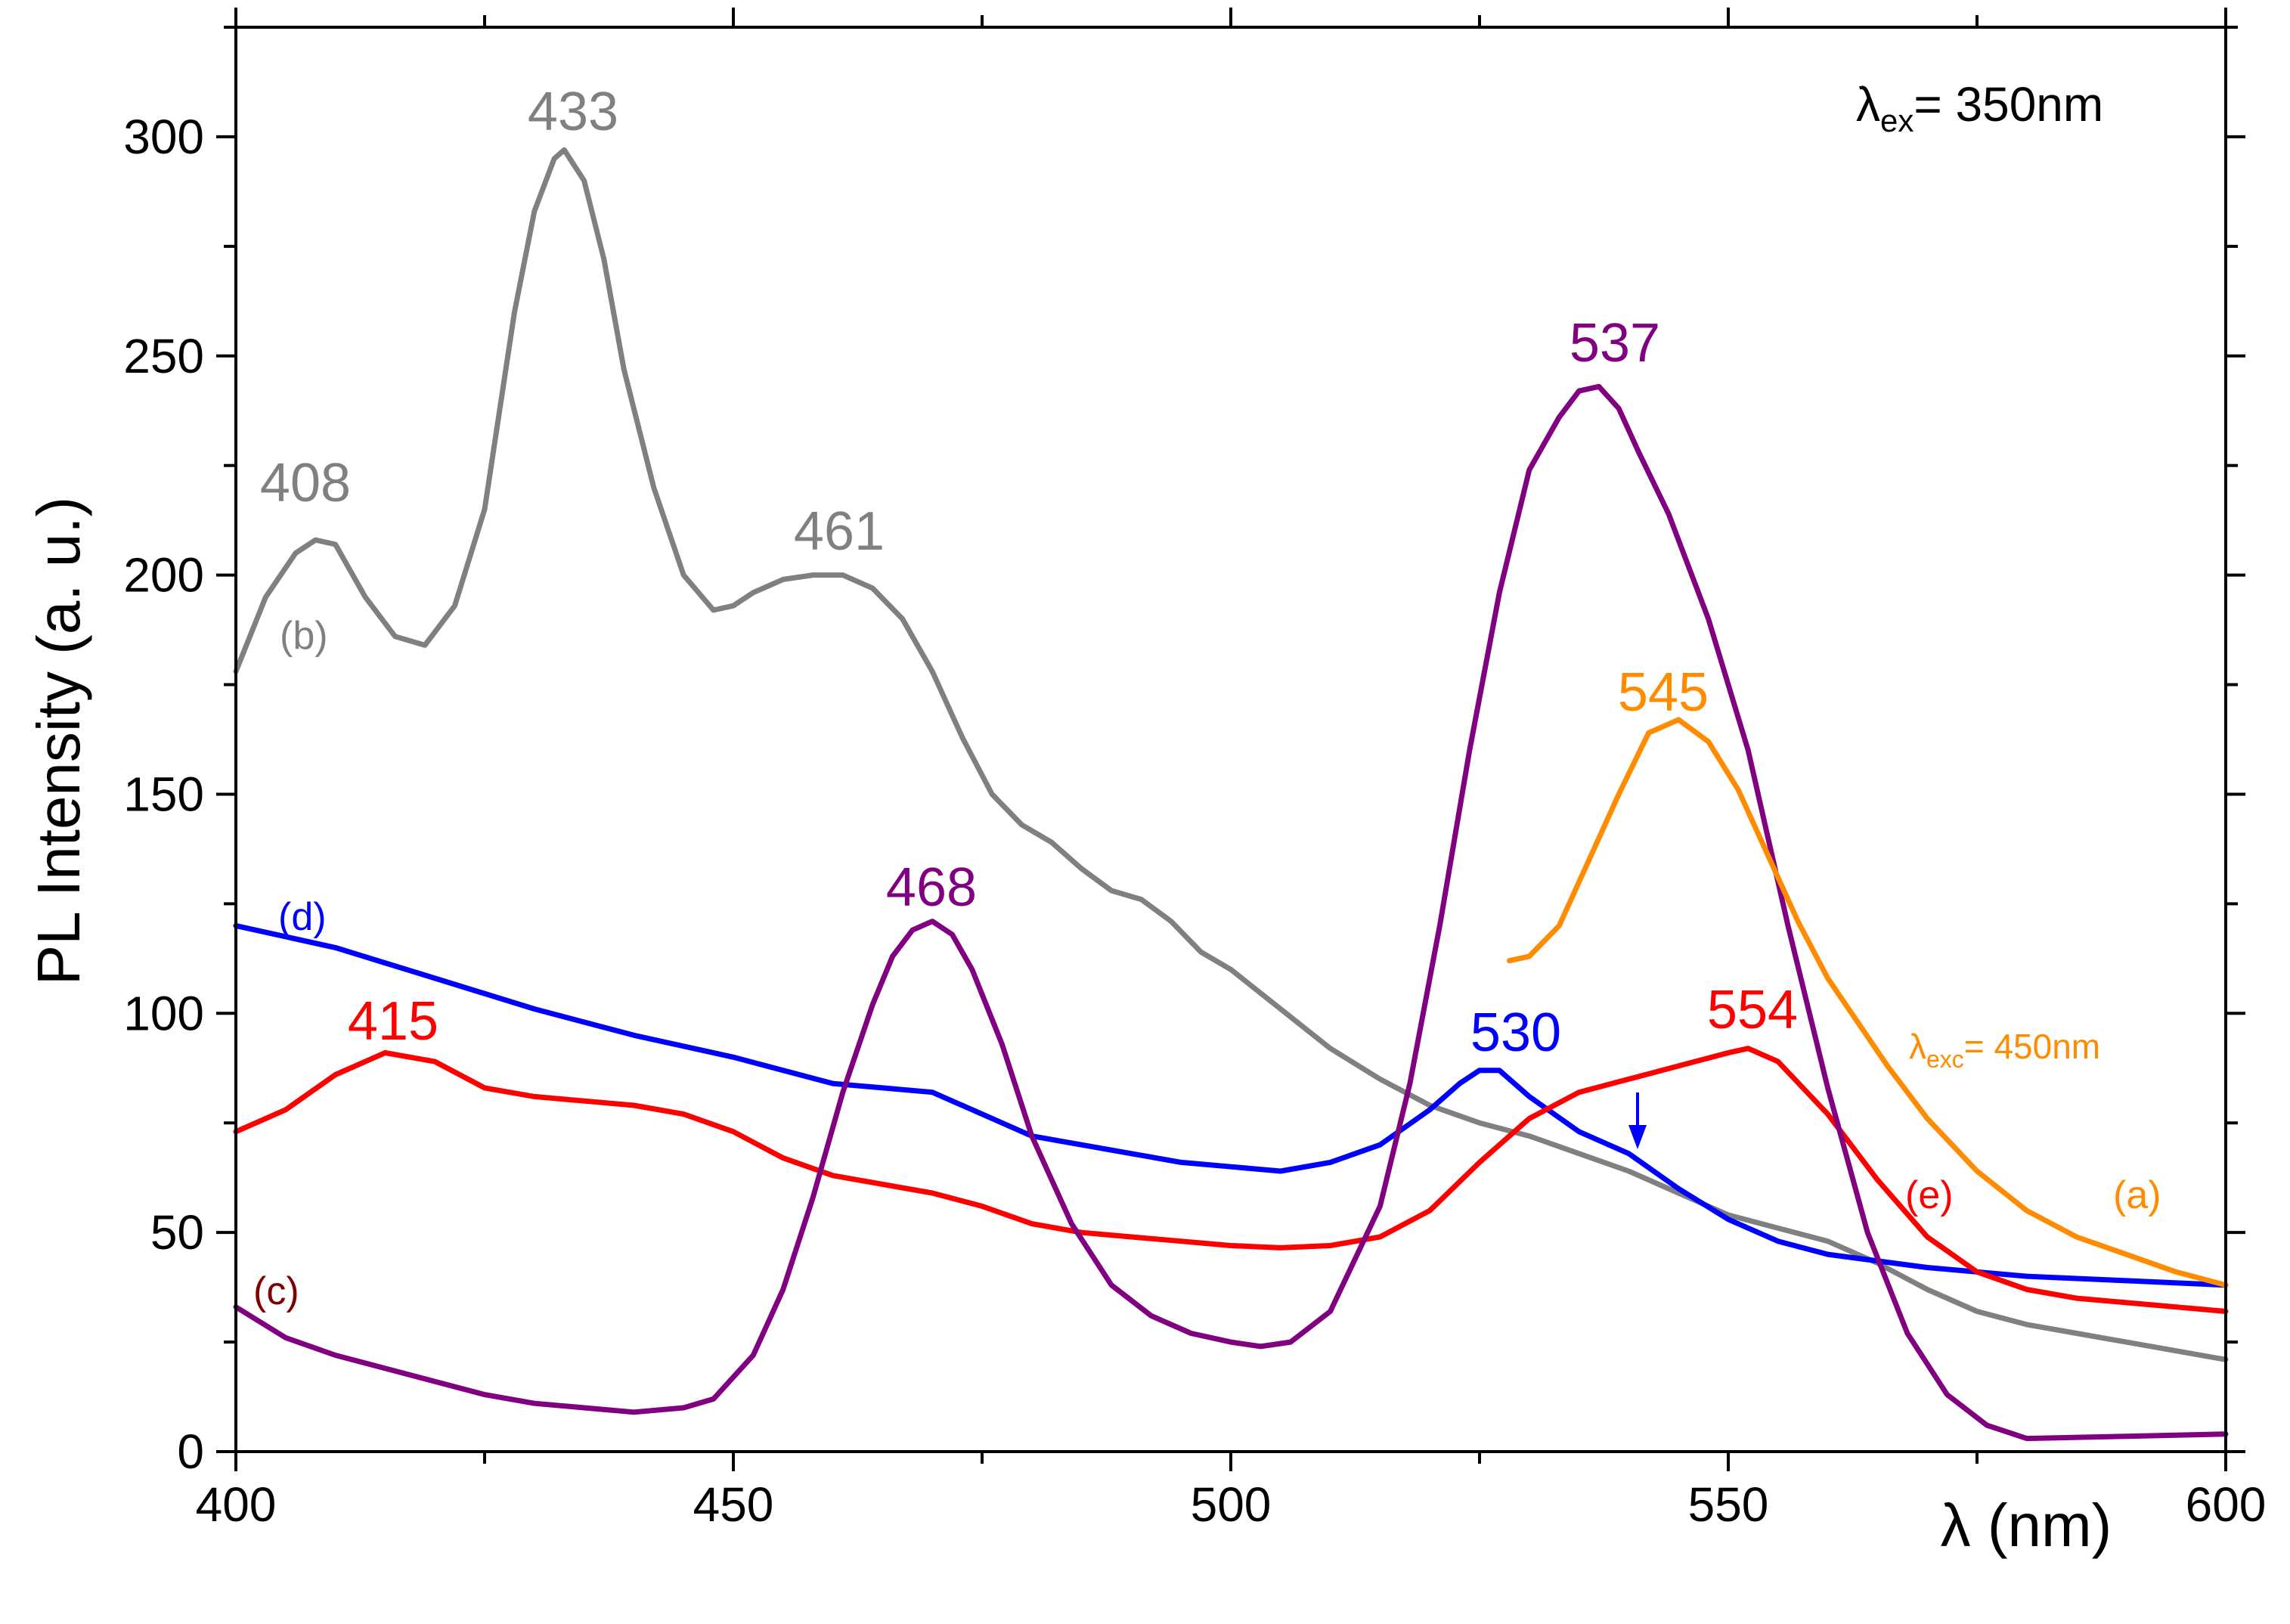 This screenshot has height=1624, width=2290. What do you see at coordinates (302, 917) in the screenshot?
I see `curve-label-d: (d)` at bounding box center [302, 917].